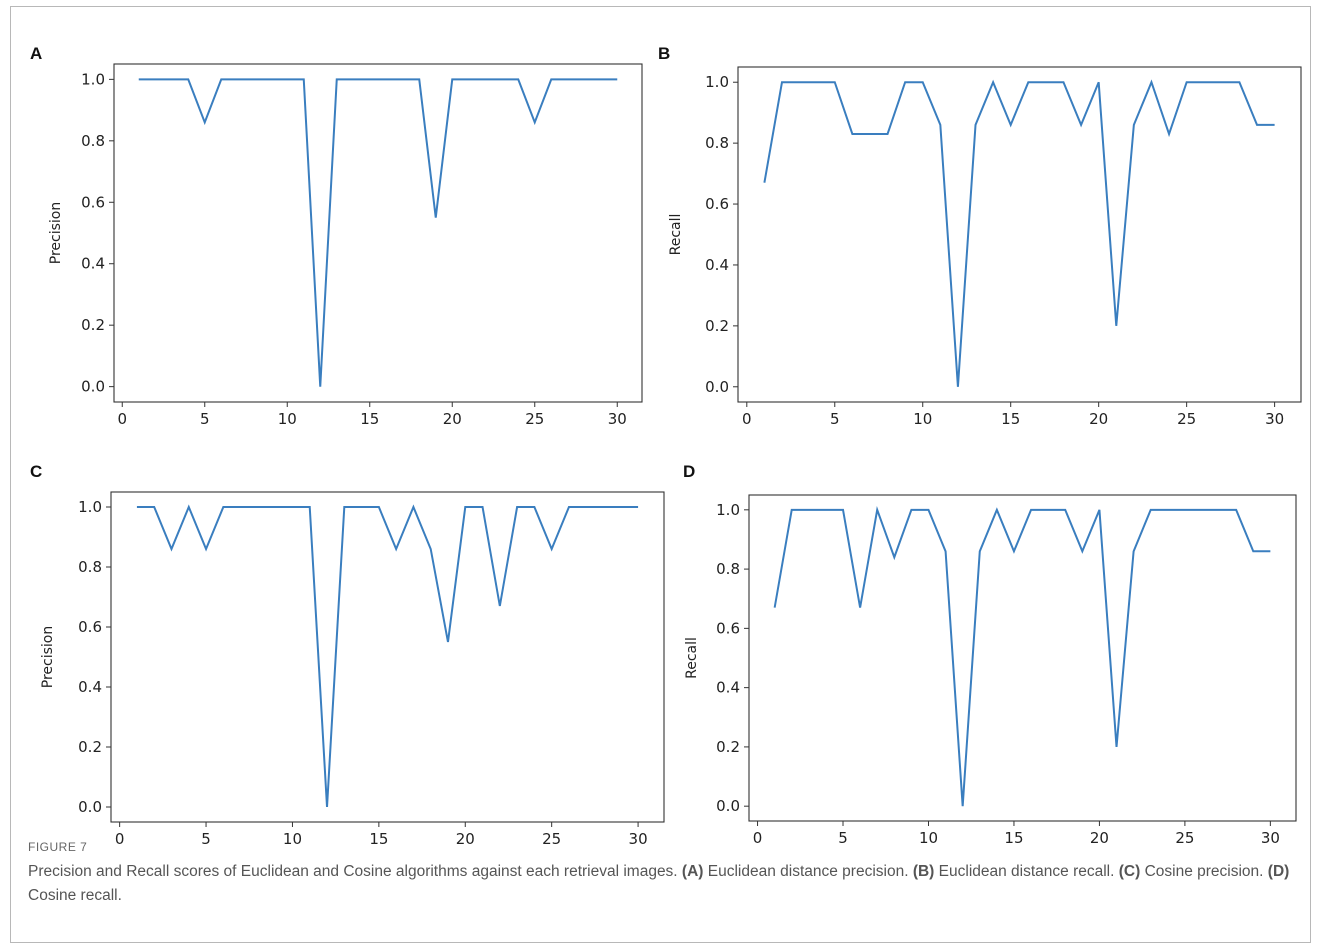  I want to click on panel-letter-d: D, so click(689, 471).